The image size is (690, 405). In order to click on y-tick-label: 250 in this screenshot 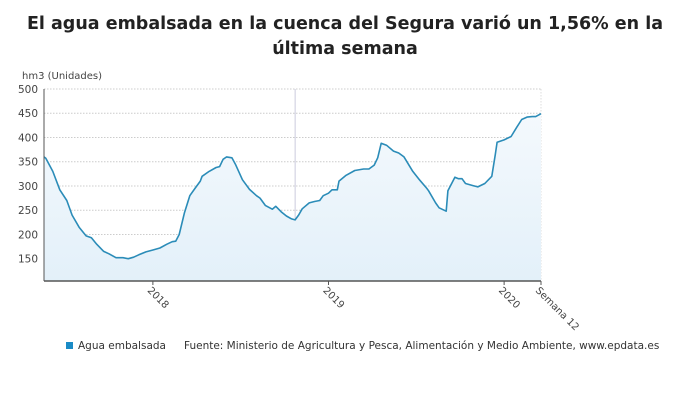, I will do `click(28, 211)`.